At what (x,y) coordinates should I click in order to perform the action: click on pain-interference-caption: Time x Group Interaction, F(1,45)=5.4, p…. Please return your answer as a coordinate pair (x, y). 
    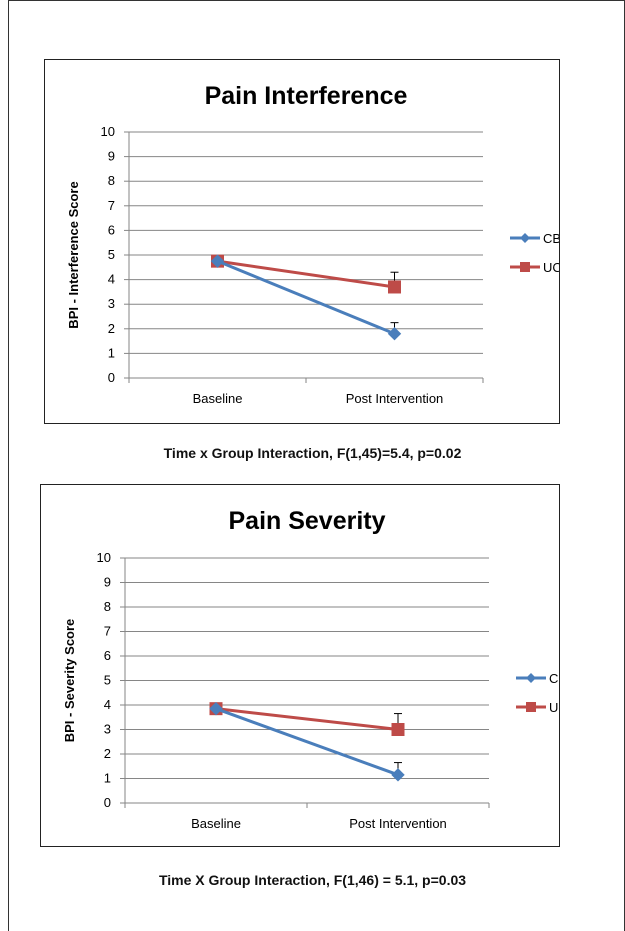
    Looking at the image, I should click on (312, 453).